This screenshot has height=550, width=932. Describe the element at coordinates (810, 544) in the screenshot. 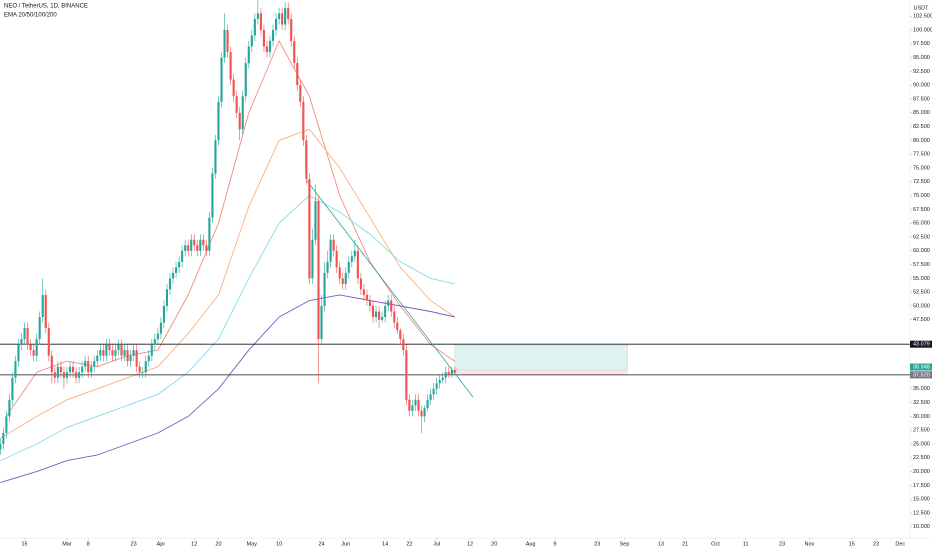

I see `x-tick-label: Nov` at that location.